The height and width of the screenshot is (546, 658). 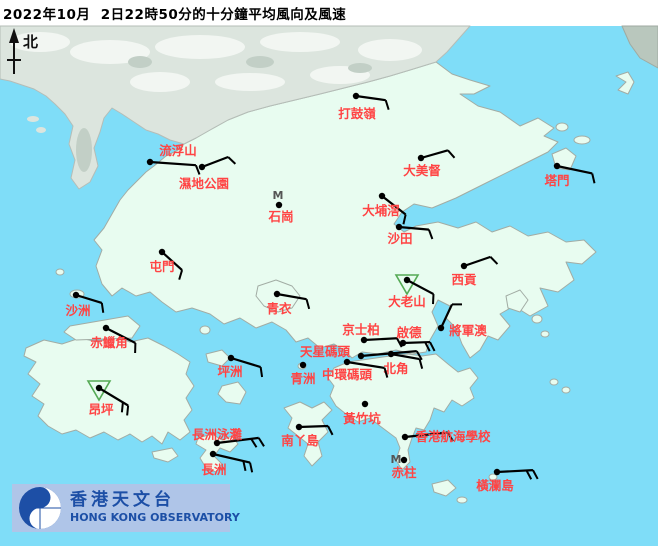 What do you see at coordinates (280, 206) in the screenshot?
I see `station-shek-kong: M 石崗` at bounding box center [280, 206].